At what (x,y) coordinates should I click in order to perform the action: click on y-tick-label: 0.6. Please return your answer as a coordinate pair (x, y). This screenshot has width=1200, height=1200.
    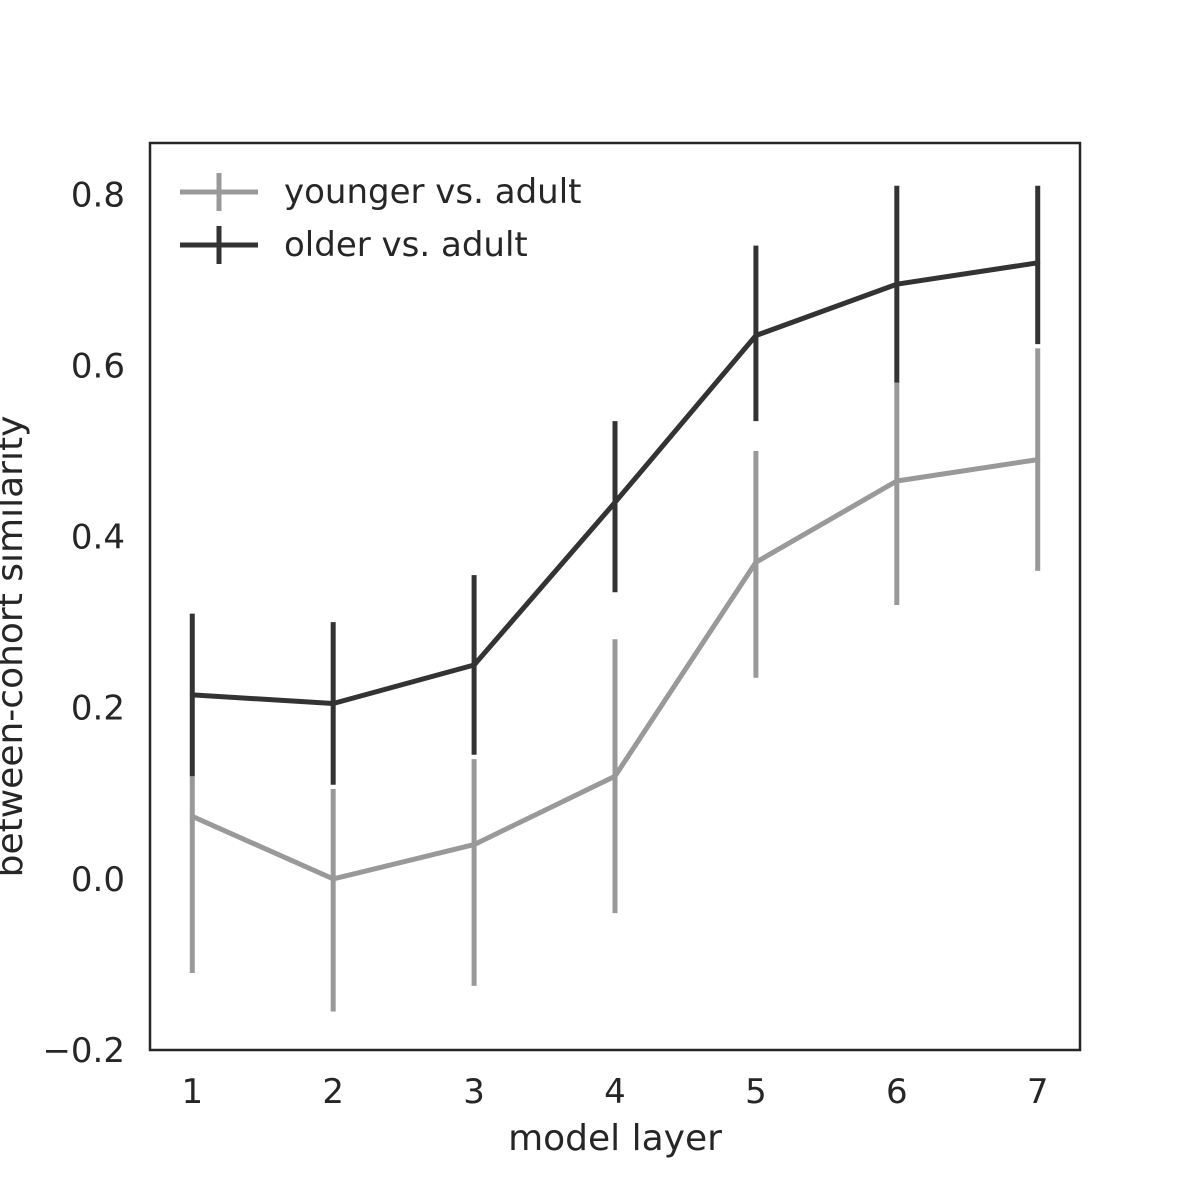
    Looking at the image, I should click on (98, 366).